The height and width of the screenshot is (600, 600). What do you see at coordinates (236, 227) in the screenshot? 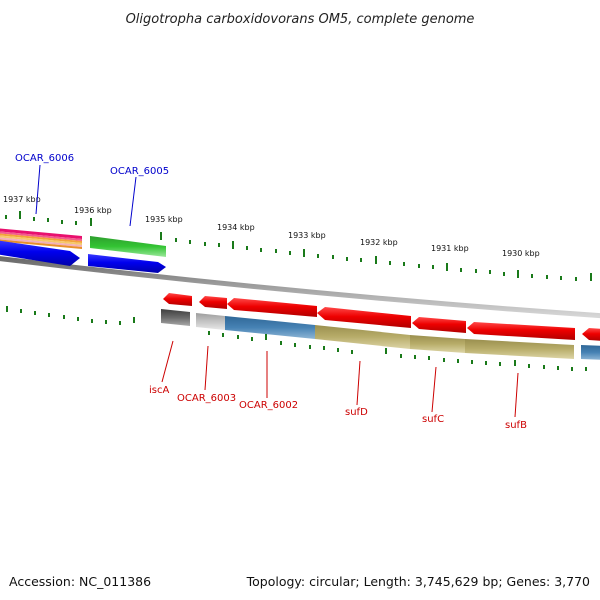
I see `kbp-label: 1934 kbp` at bounding box center [236, 227].